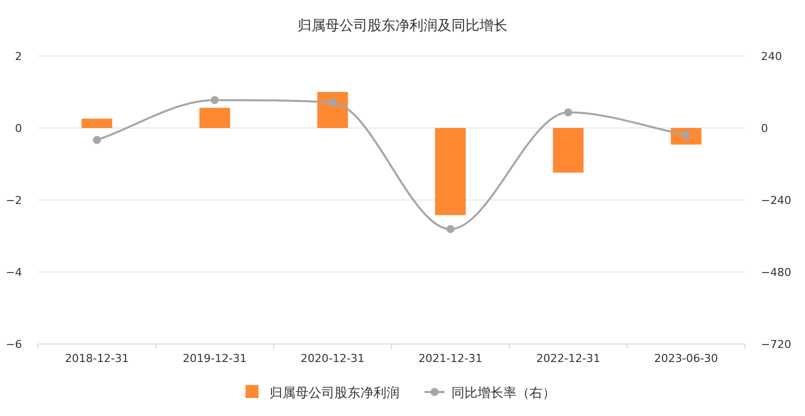 The image size is (805, 416). What do you see at coordinates (686, 358) in the screenshot?
I see `x-tick-label: 2023-06-30` at bounding box center [686, 358].